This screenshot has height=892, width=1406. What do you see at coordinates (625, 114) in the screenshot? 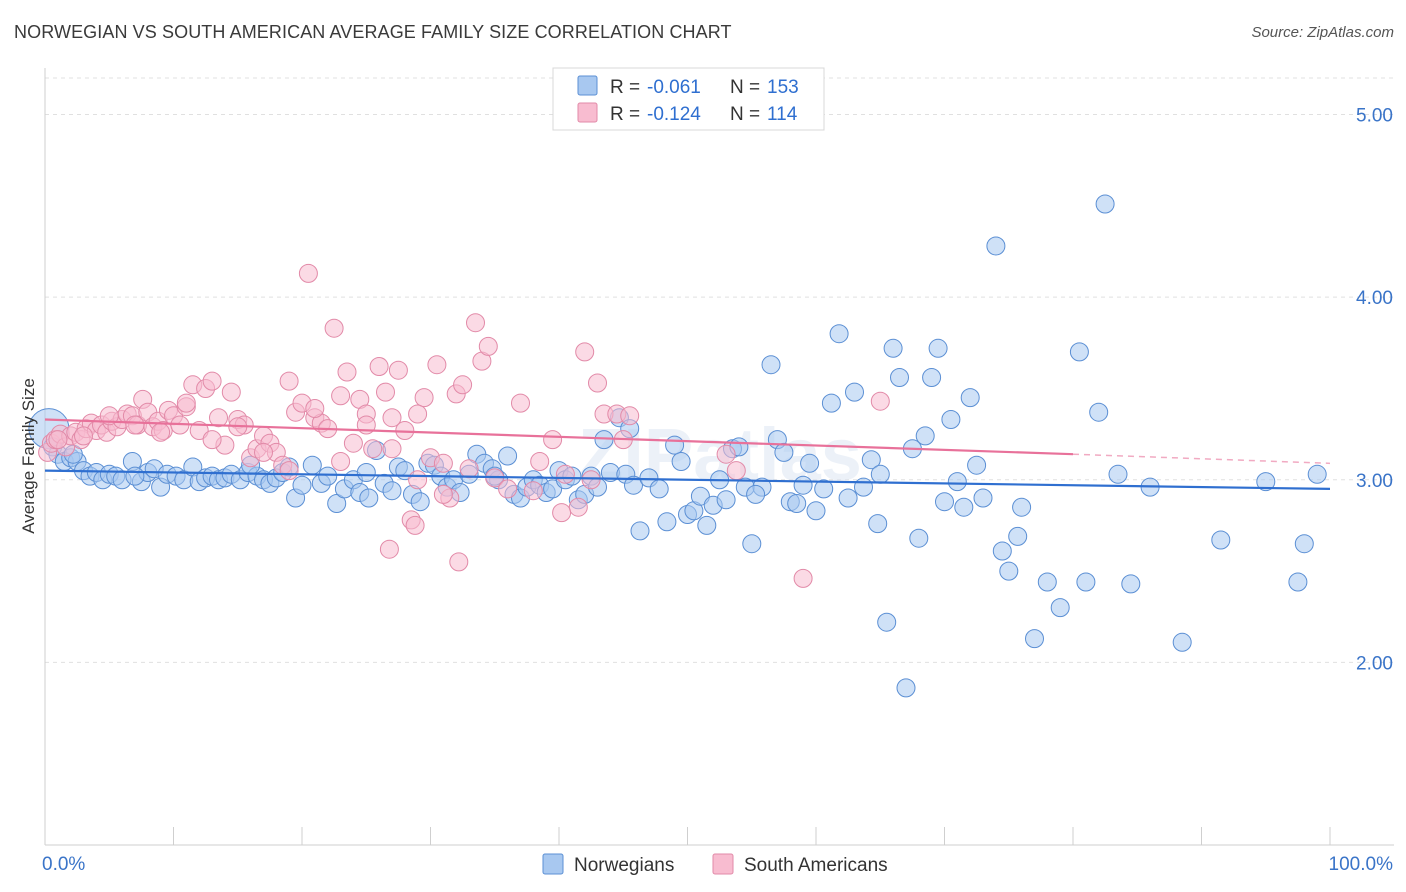
I see `stats-r-label-1: R =` at bounding box center [625, 114].